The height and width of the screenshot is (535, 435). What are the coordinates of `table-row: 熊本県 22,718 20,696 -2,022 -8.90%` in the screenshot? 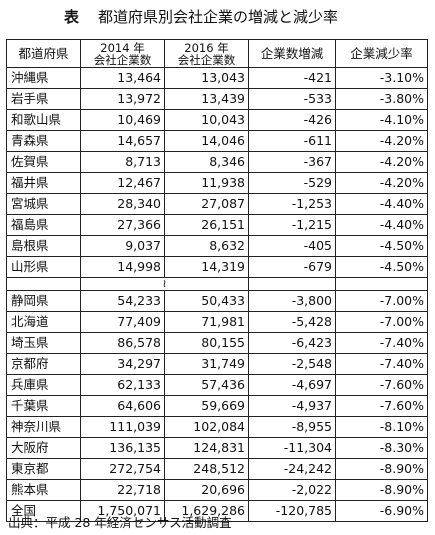 It's located at (217, 490).